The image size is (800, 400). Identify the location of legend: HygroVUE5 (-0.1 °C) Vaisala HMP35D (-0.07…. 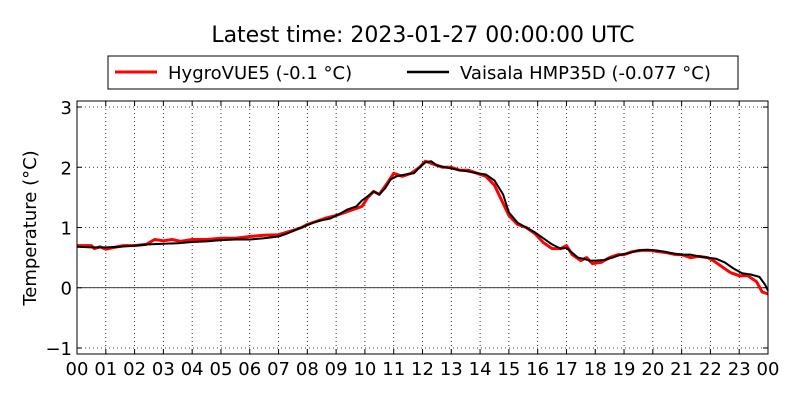
(423, 72).